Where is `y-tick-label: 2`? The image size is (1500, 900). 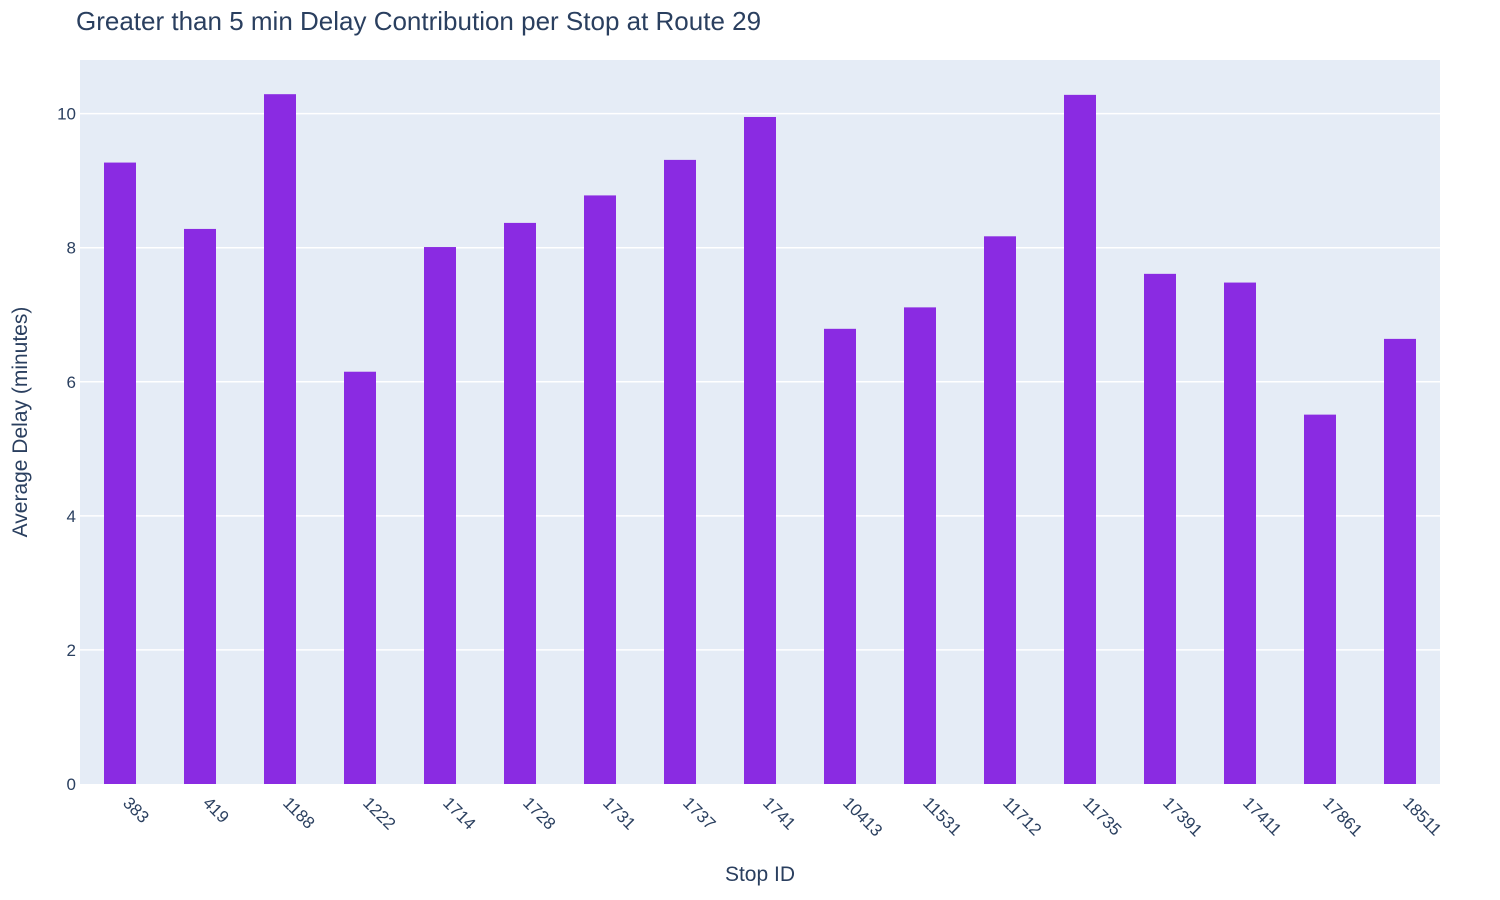 y-tick-label: 2 is located at coordinates (71, 650).